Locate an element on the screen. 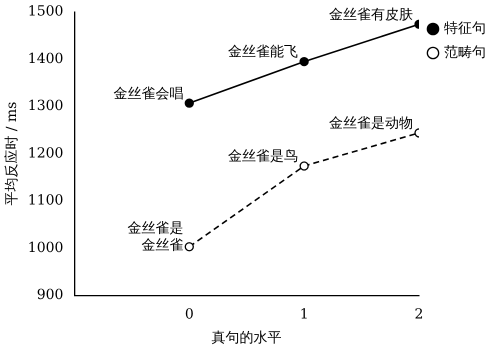  y-axis-title: 平均反应时 / ms is located at coordinates (12, 154).